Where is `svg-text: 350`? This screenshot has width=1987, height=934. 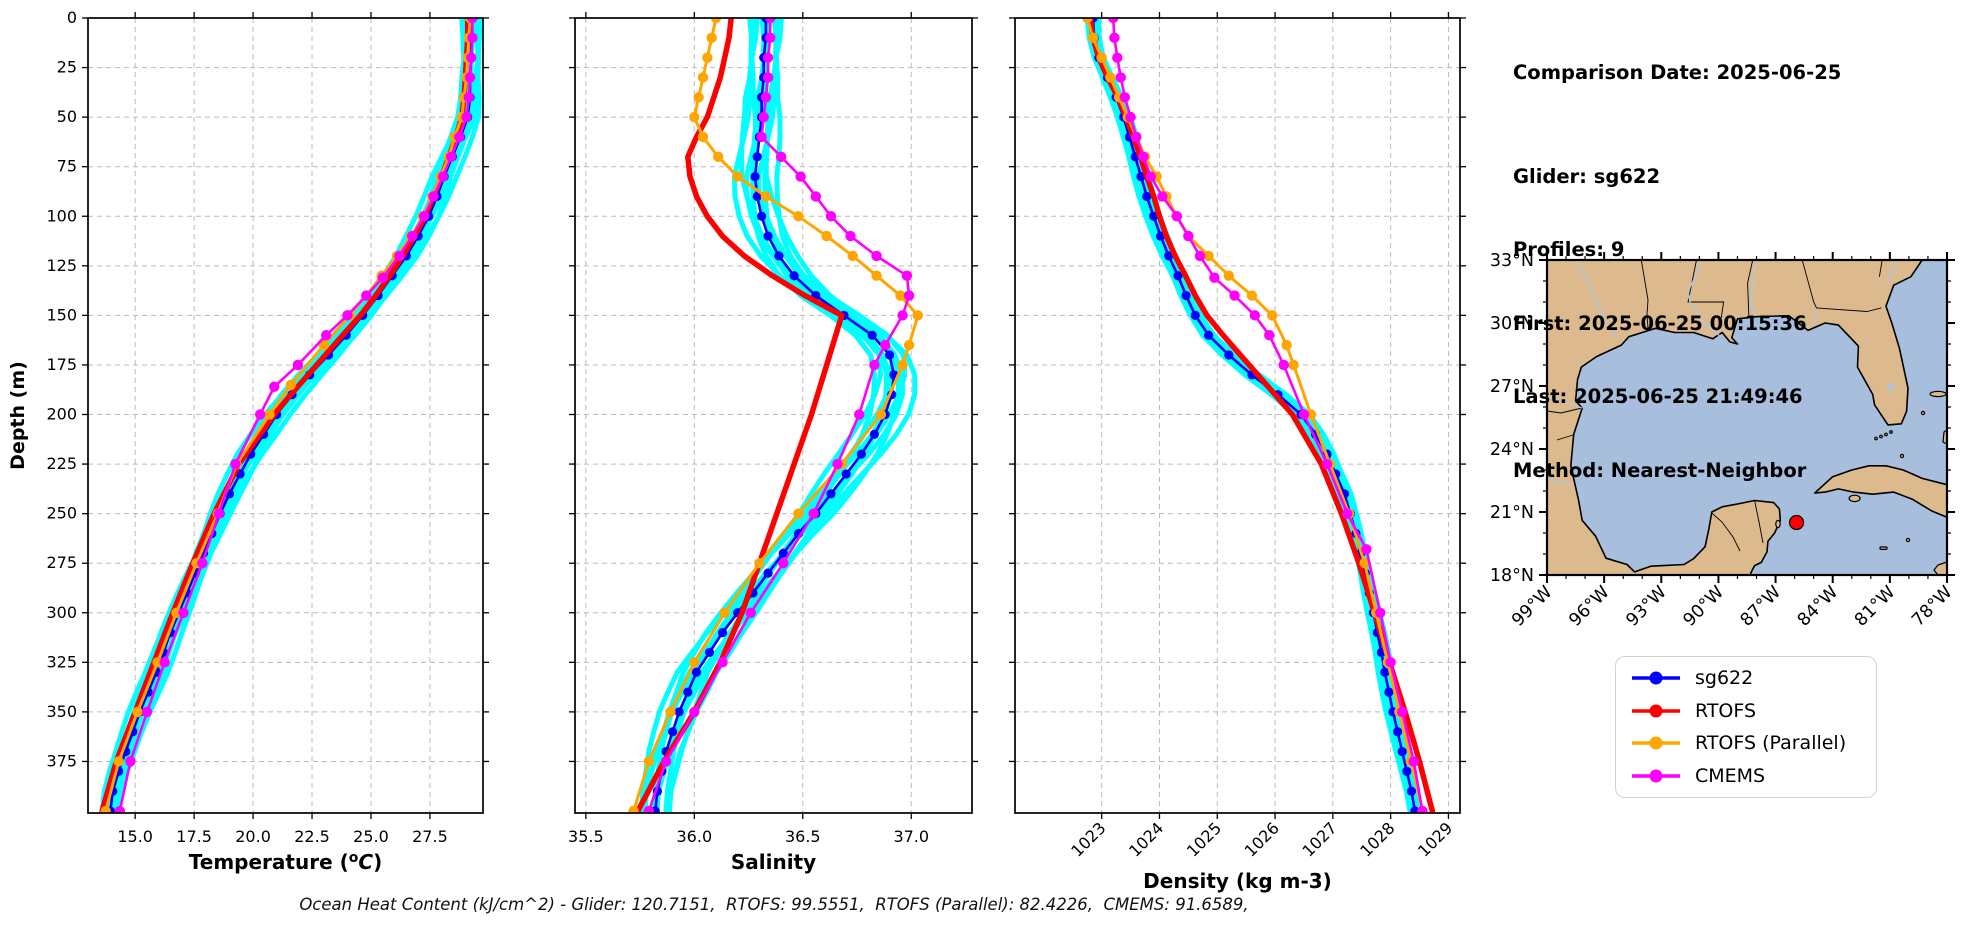 svg-text: 350 is located at coordinates (61, 711).